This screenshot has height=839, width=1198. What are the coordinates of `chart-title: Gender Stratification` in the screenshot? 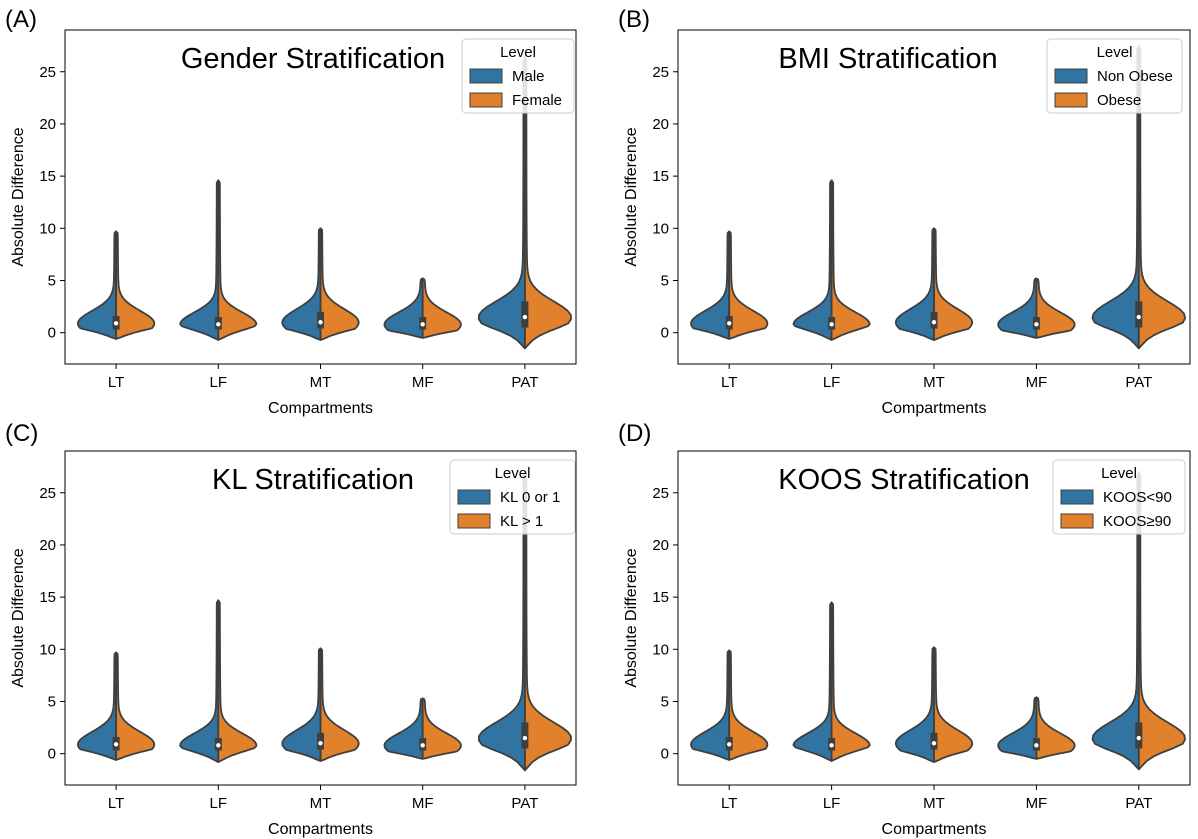 It's located at (313, 59).